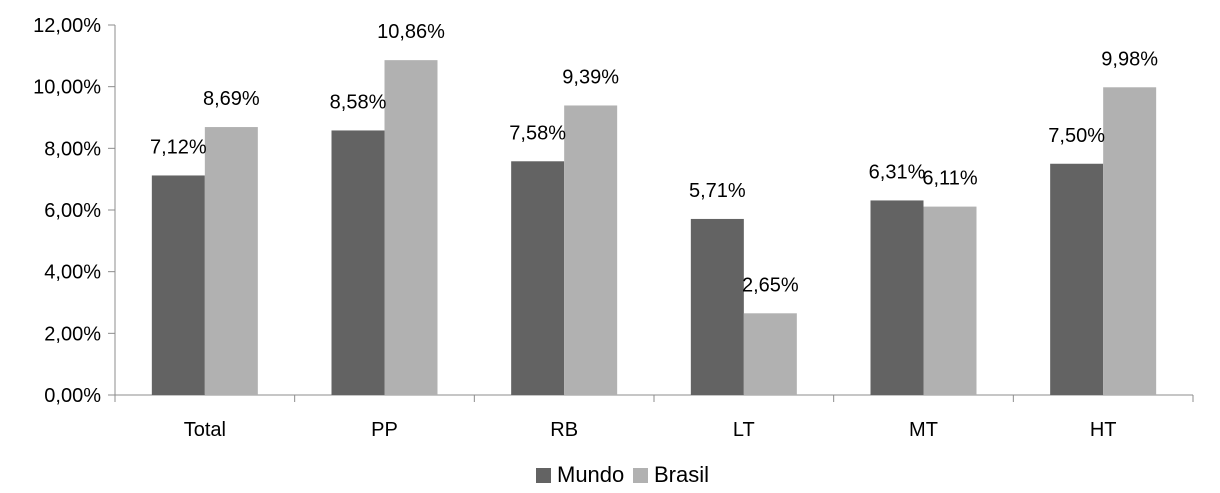  I want to click on x-axis: Total PP RB LT MT HT, so click(654, 417).